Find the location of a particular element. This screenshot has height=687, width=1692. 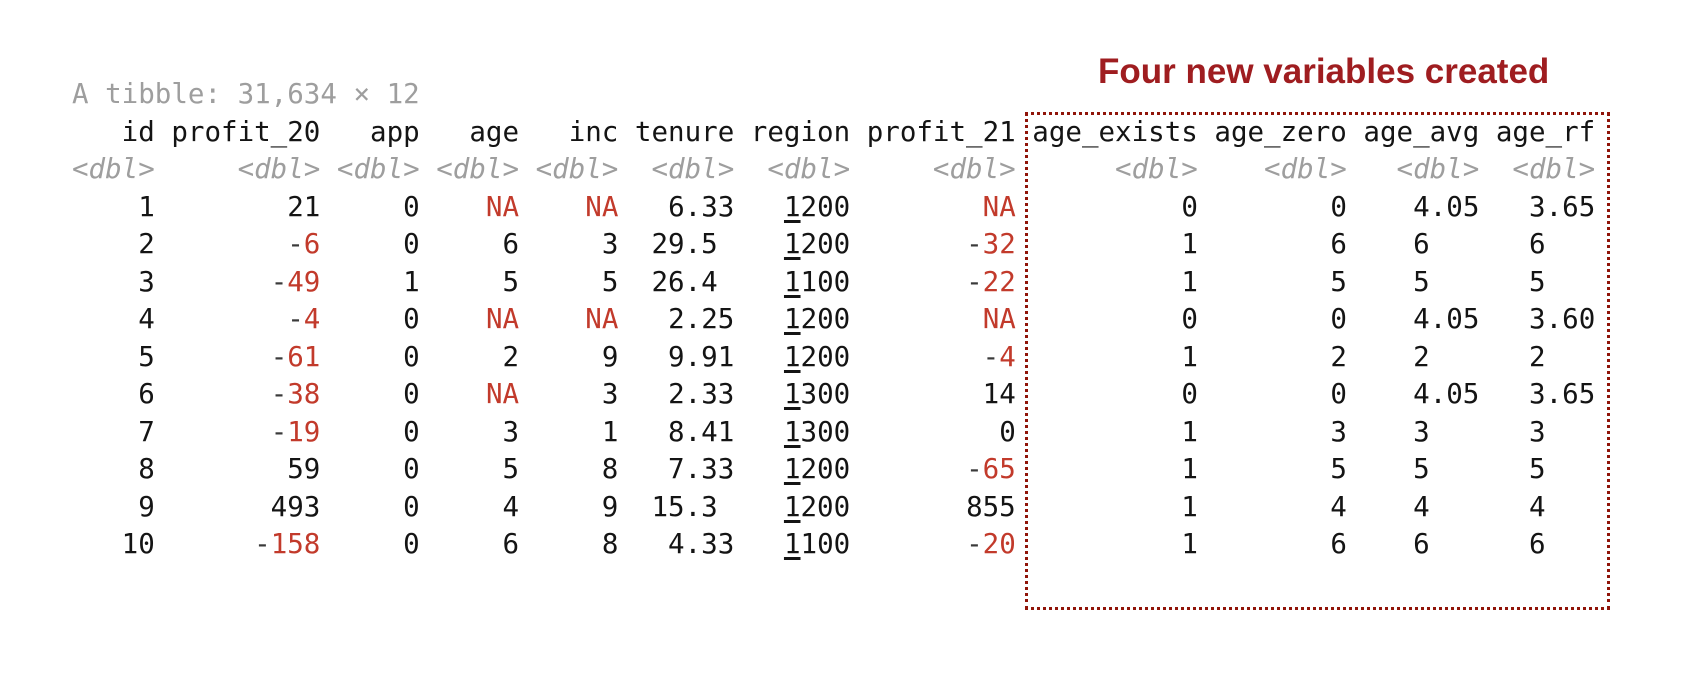

annotation-four-new-variables: Four new variables created is located at coordinates (1324, 71).